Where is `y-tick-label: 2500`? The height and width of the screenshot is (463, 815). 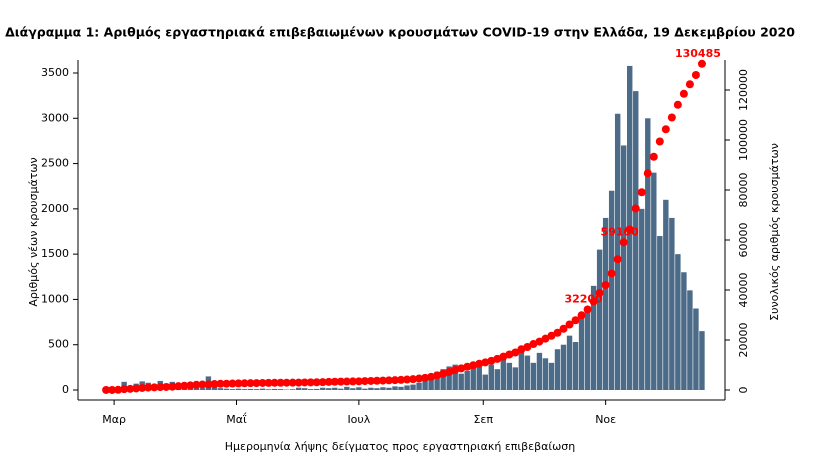 y-tick-label: 2500 is located at coordinates (55, 163).